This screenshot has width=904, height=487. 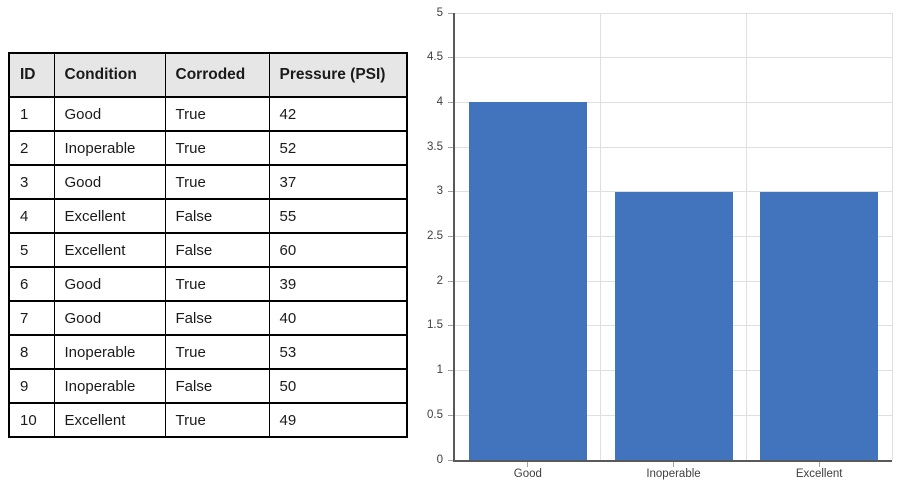 What do you see at coordinates (338, 114) in the screenshot?
I see `cell-pressure-psi: 42` at bounding box center [338, 114].